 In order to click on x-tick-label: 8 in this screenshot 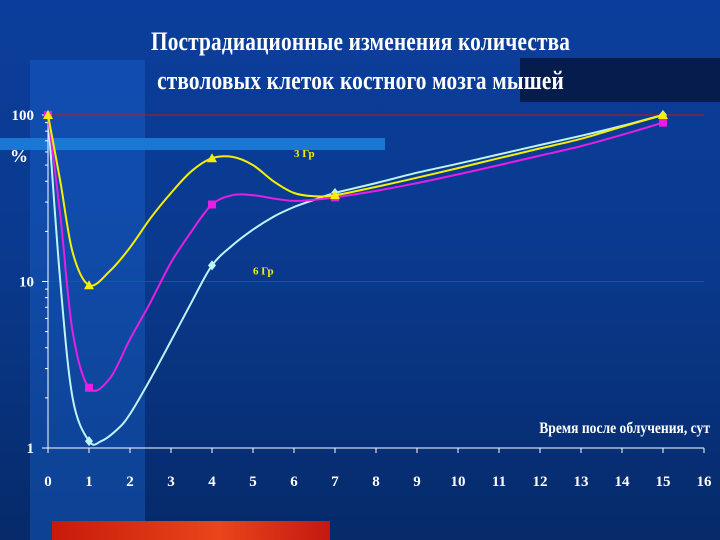, I will do `click(376, 482)`.